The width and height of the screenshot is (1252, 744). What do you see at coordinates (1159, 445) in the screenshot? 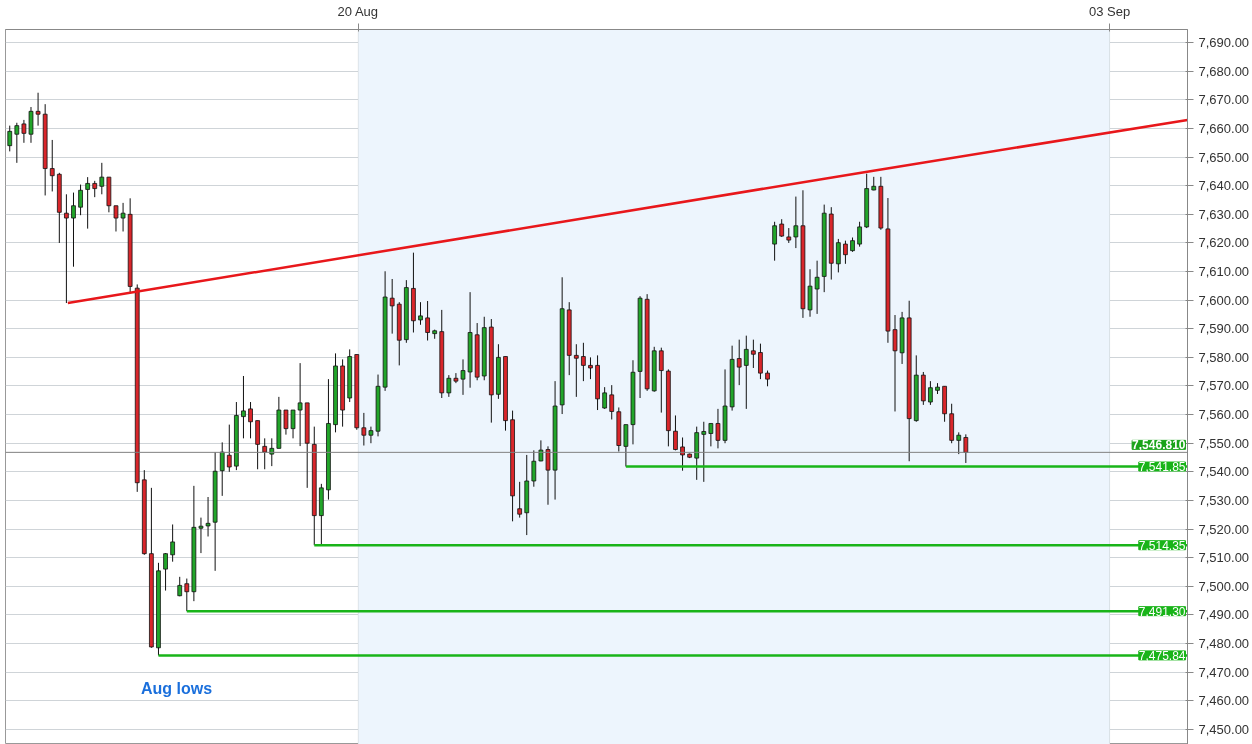
I see `ref-line-label: 7,546.810` at bounding box center [1159, 445].